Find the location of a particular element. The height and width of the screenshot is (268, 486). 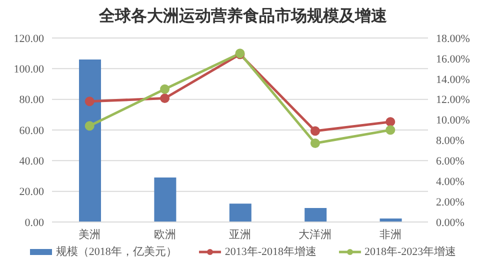

y2-tick-label: 12.00% is located at coordinates (453, 100).